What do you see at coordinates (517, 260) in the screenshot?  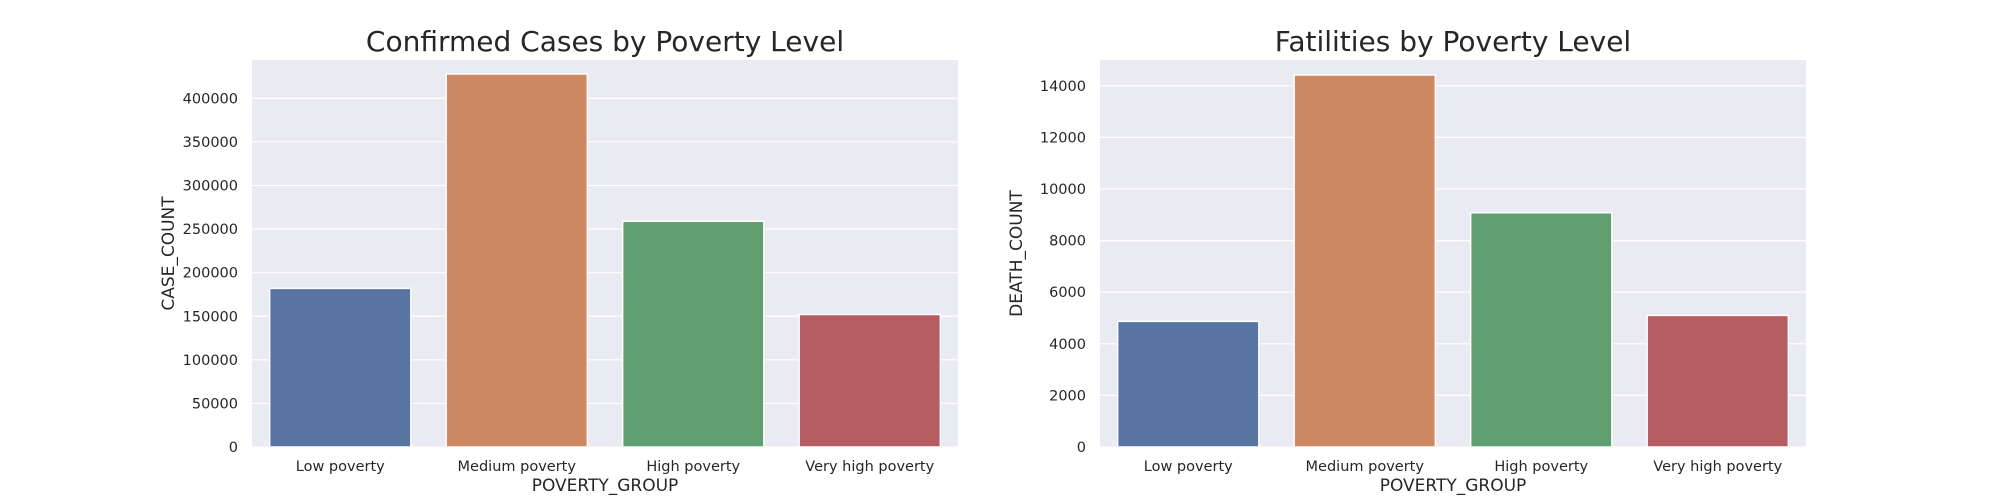 I see `cases-bar-medium-poverty` at bounding box center [517, 260].